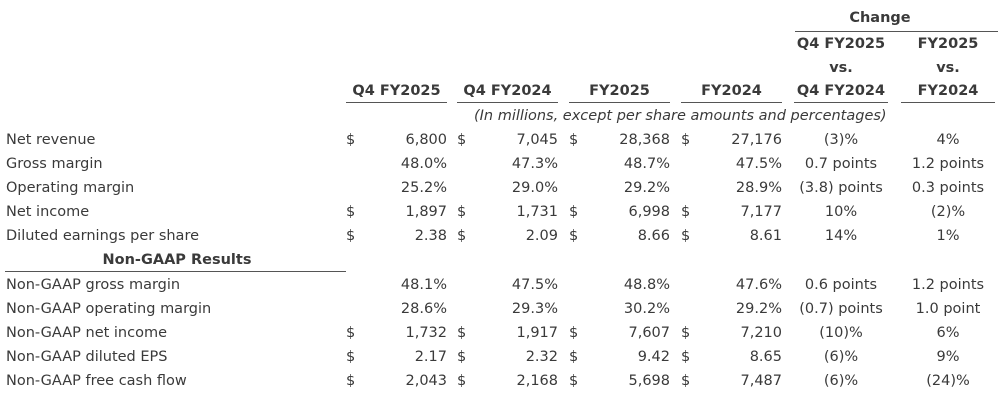  What do you see at coordinates (758, 188) in the screenshot?
I see `cell-value: 28.9%` at bounding box center [758, 188].